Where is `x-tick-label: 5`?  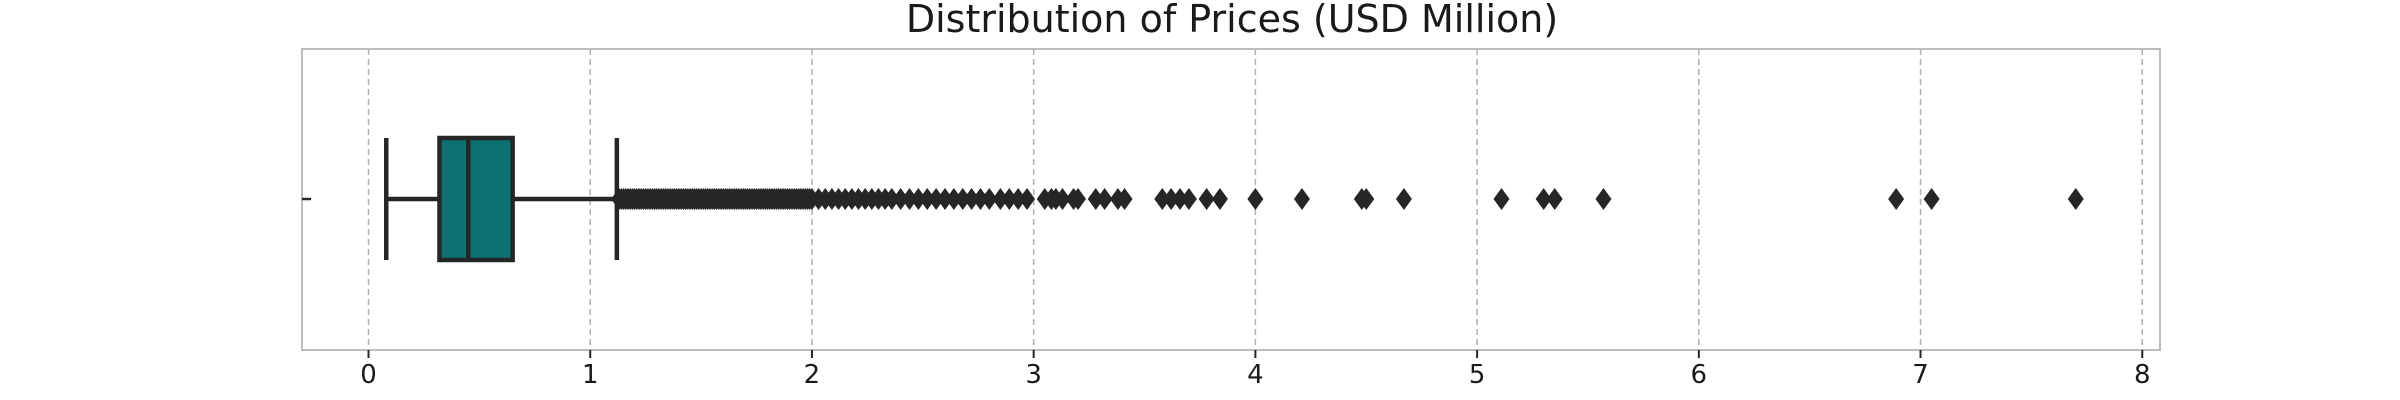
x-tick-label: 5 is located at coordinates (1477, 375).